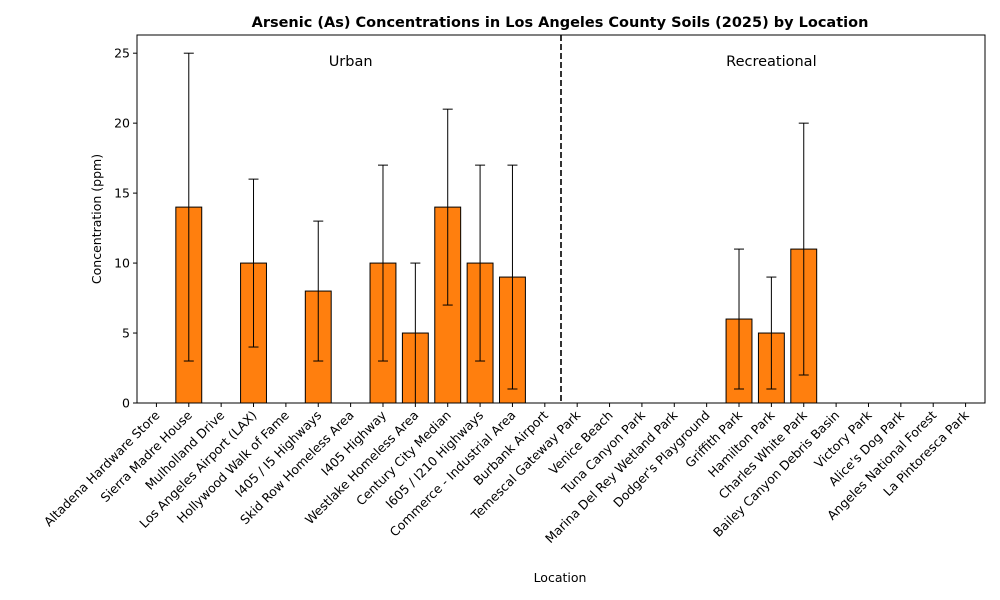  I want to click on y-tick-label: 5, so click(126, 333).